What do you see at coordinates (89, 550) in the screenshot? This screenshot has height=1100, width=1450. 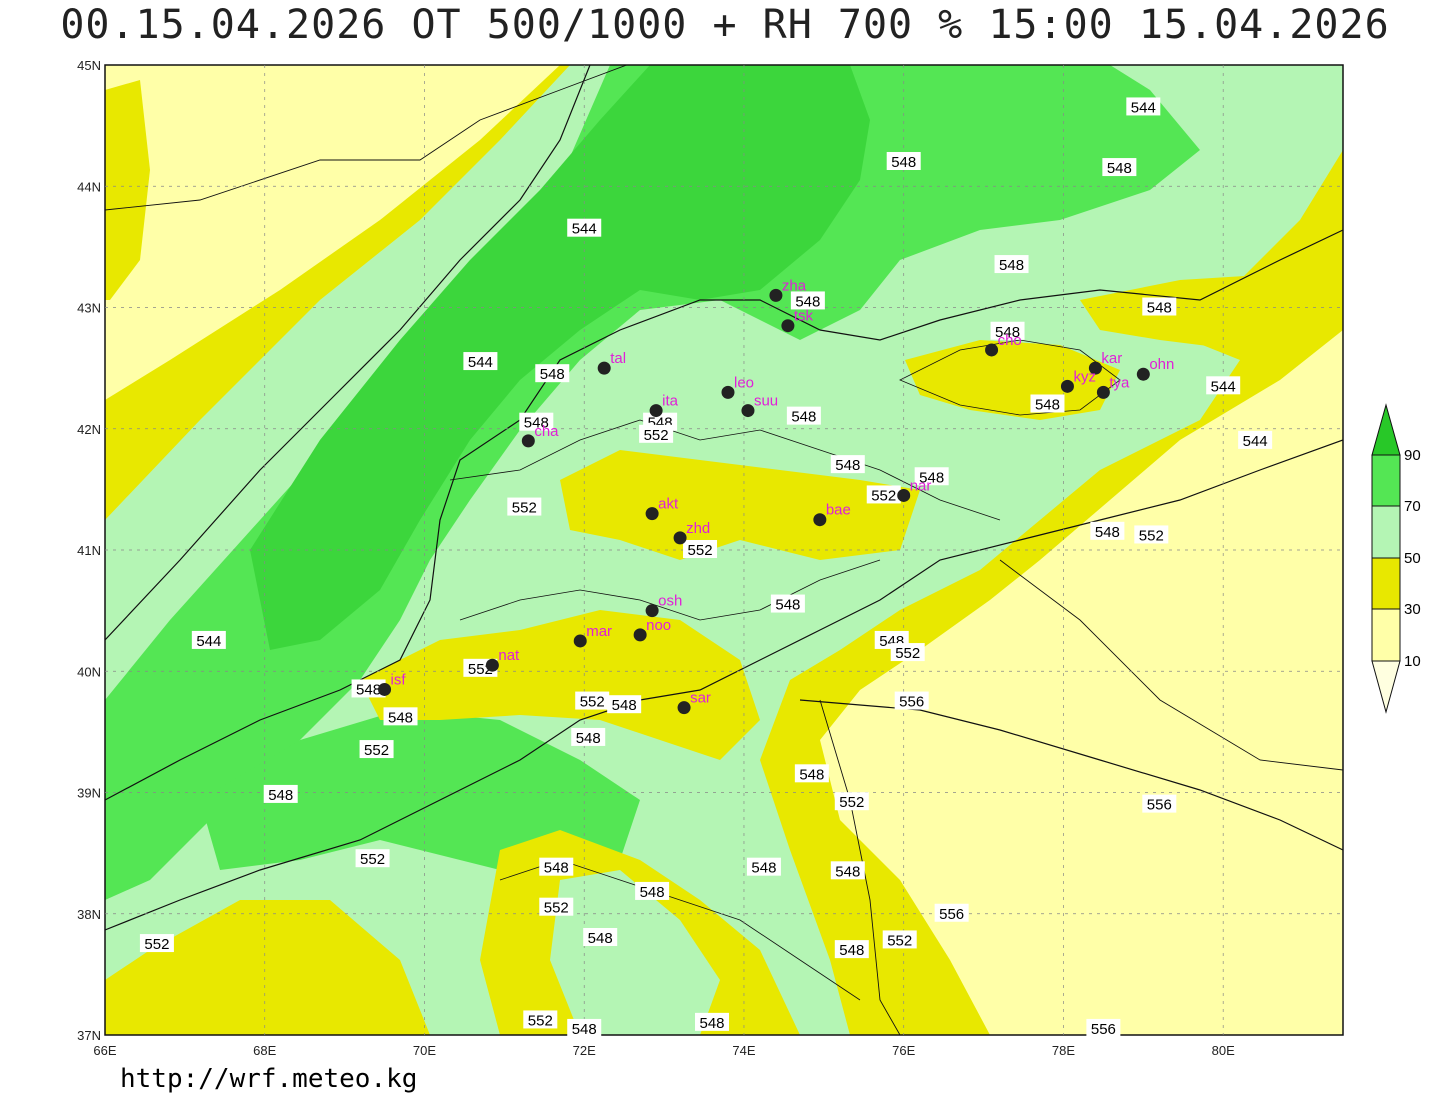 I see `lat-tick-label: 41N` at bounding box center [89, 550].